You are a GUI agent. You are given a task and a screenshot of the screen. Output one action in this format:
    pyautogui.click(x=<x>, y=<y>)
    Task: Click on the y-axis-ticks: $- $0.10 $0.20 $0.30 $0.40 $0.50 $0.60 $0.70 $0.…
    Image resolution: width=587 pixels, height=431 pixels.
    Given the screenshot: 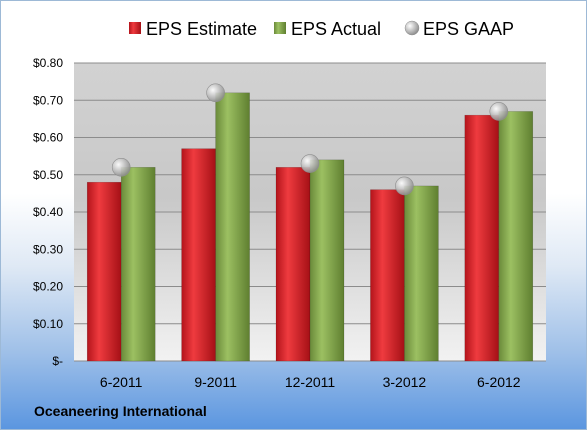 What is the action you would take?
    pyautogui.click(x=48, y=212)
    